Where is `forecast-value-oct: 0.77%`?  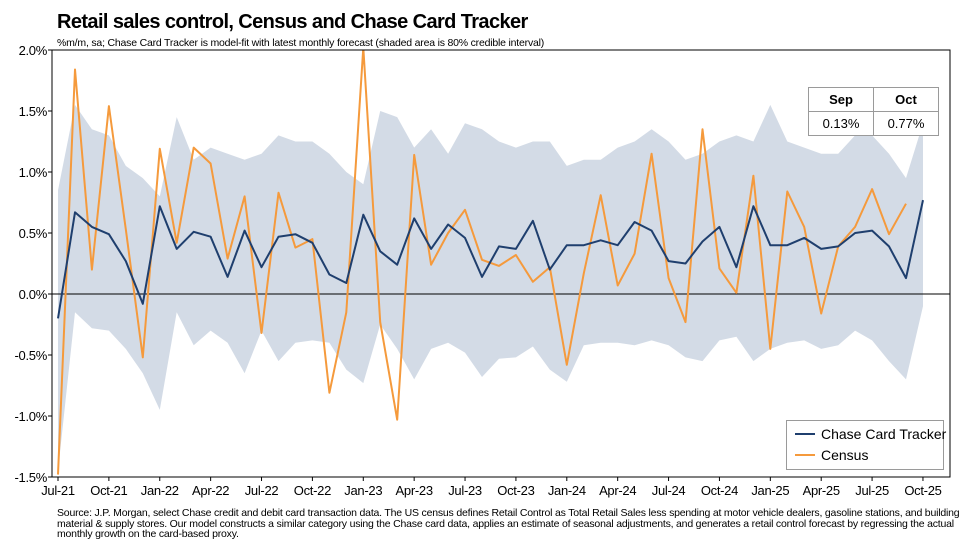 forecast-value-oct: 0.77% is located at coordinates (906, 123).